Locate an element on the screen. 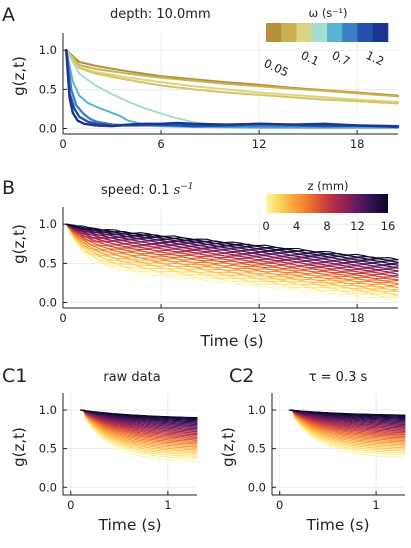 The width and height of the screenshot is (411, 548). colorbar-b-tick-label: 12 is located at coordinates (357, 226).